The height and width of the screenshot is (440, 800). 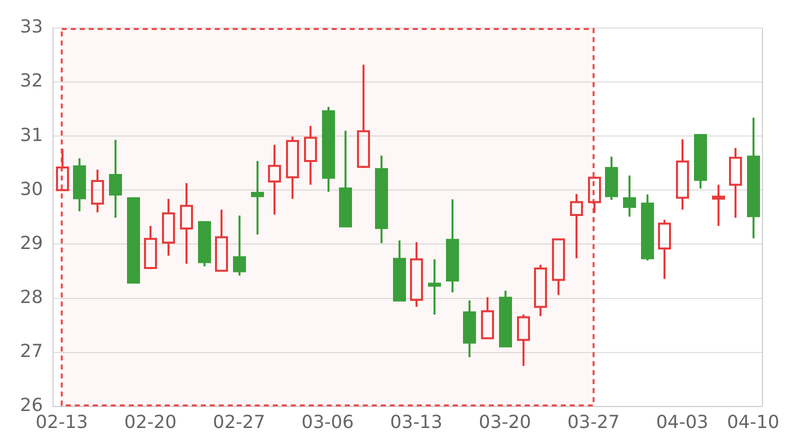 What do you see at coordinates (593, 422) in the screenshot?
I see `x-tick-label: 03-27` at bounding box center [593, 422].